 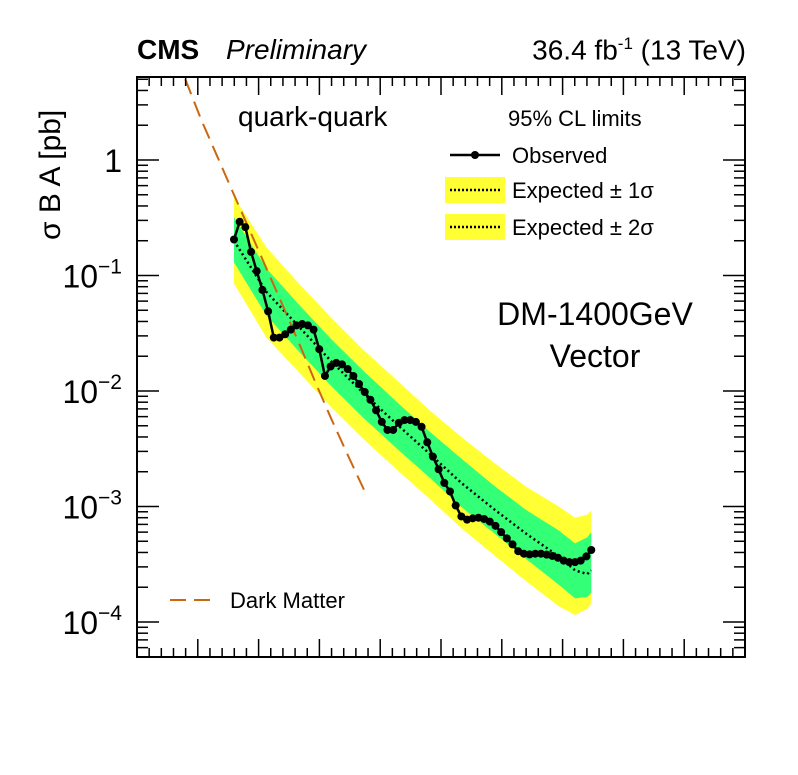 I want to click on experiment-label-bold: CMS, so click(x=168, y=49).